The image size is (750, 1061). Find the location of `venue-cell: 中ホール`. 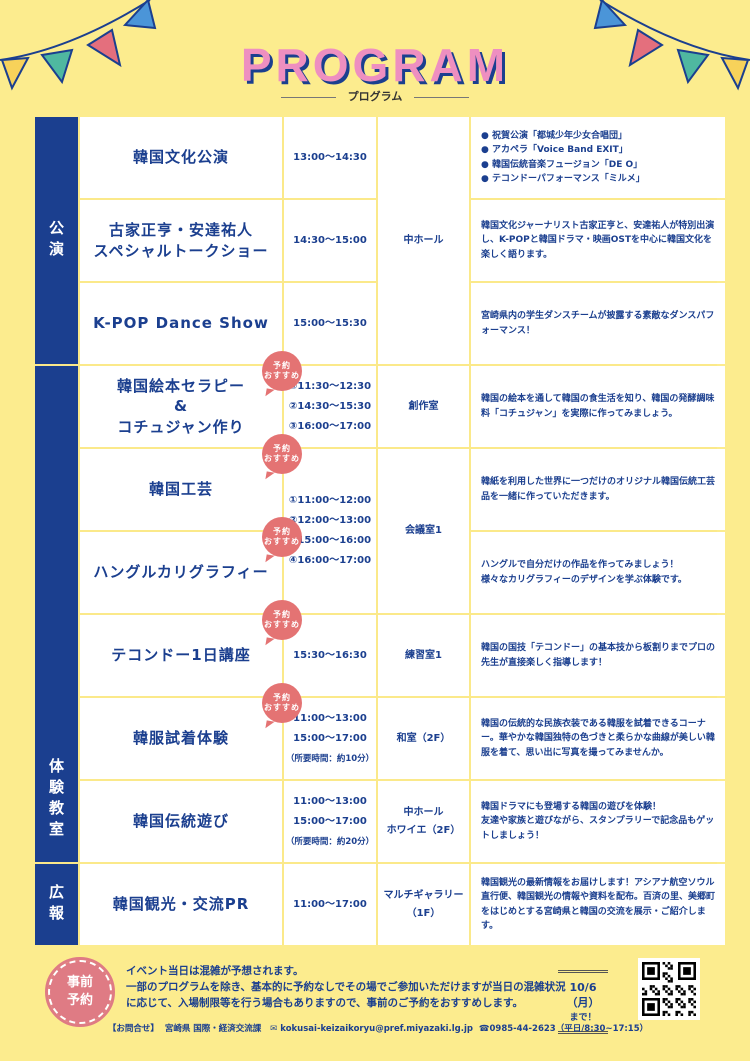

venue-cell: 中ホール is located at coordinates (423, 240).